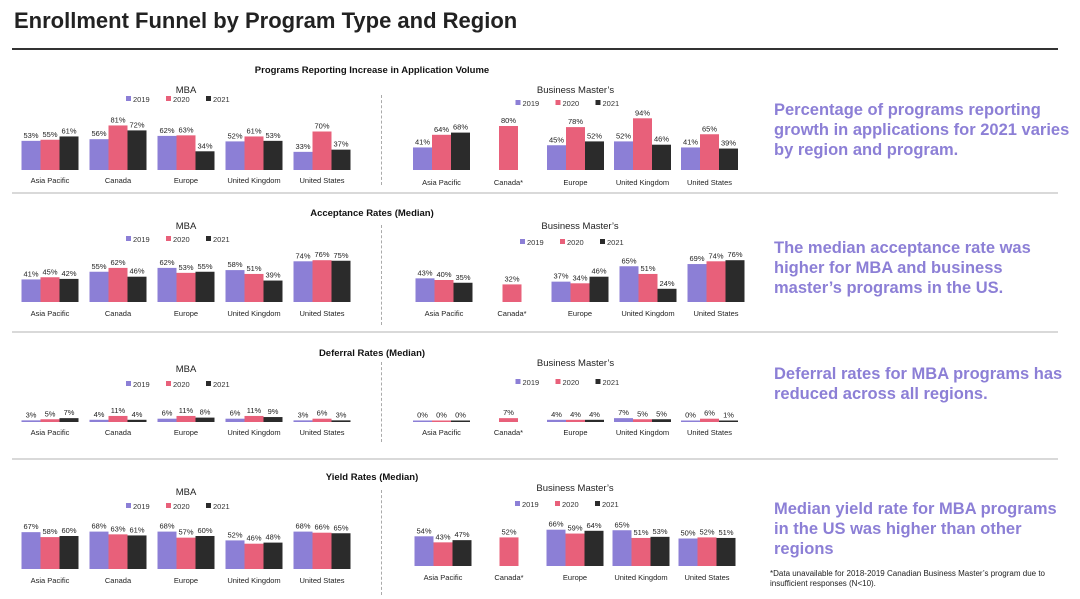 This screenshot has width=1080, height=599. I want to click on data-label: 75%, so click(340, 255).